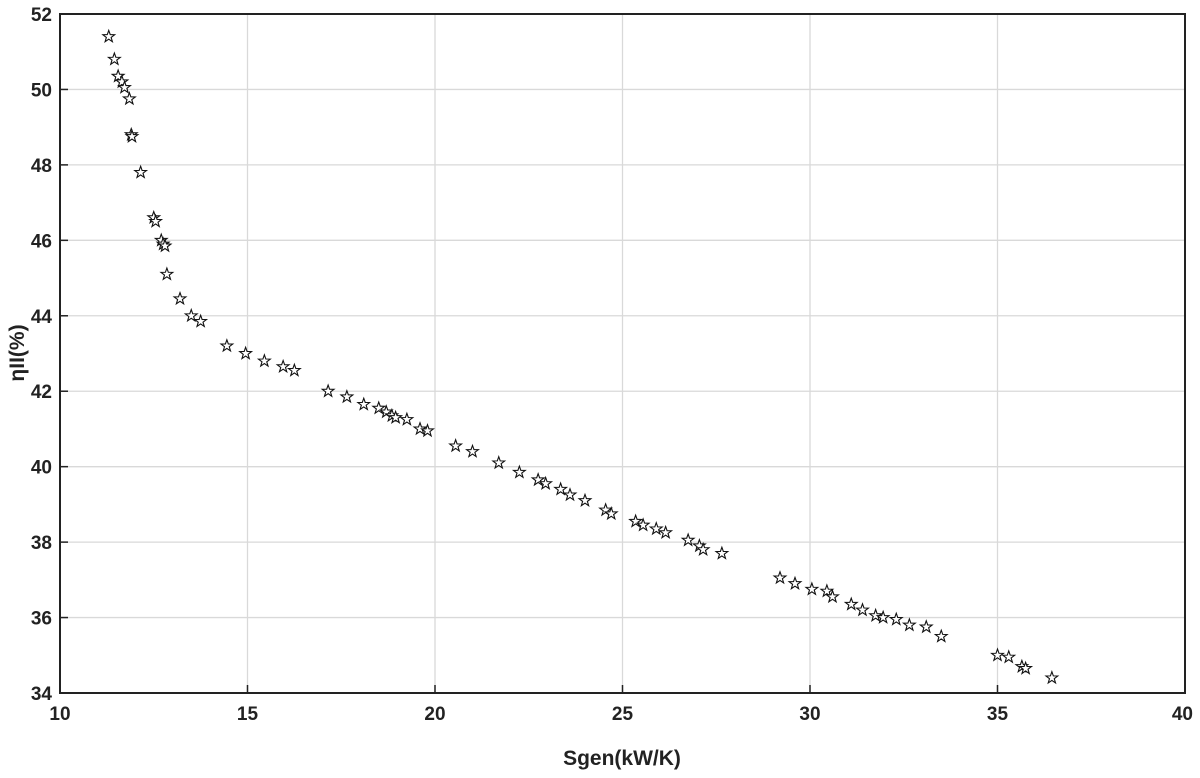 The width and height of the screenshot is (1200, 778). Describe the element at coordinates (41, 468) in the screenshot. I see `y-tick-label: 40` at that location.